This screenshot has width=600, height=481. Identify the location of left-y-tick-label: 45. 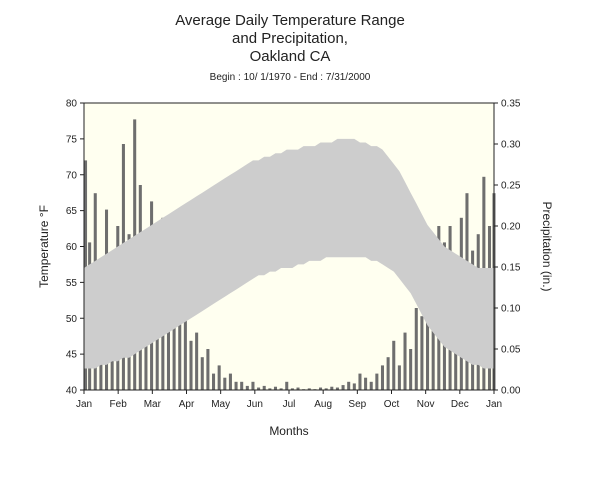
(72, 355).